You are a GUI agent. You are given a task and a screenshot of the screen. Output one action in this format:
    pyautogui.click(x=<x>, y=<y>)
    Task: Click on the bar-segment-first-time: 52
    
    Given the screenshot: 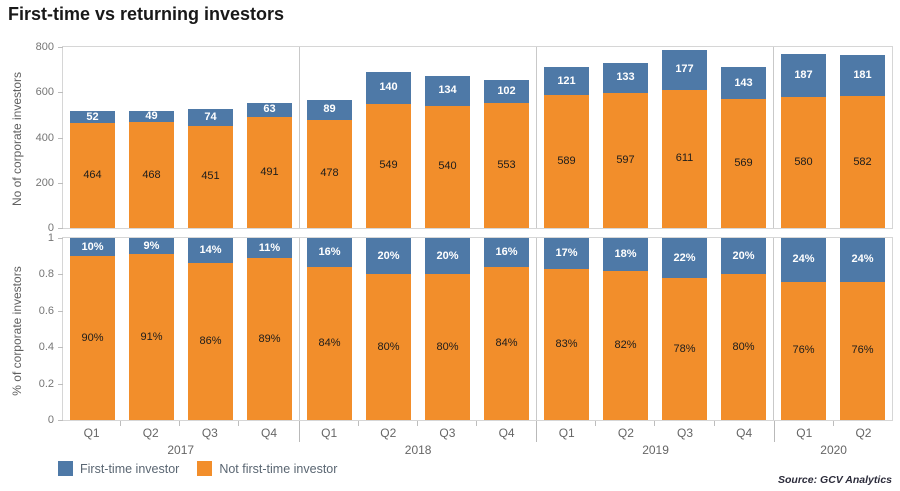 What is the action you would take?
    pyautogui.click(x=92, y=117)
    